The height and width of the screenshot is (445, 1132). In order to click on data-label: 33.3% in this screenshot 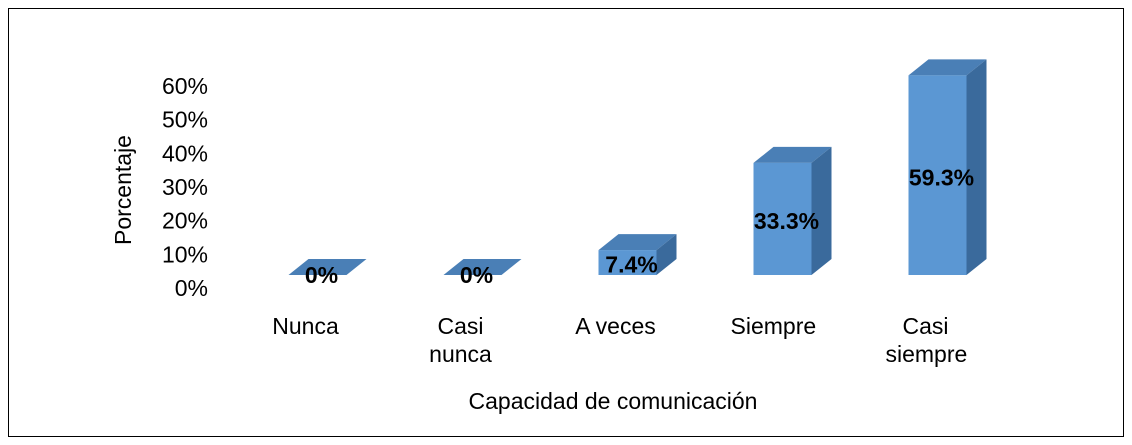, I will do `click(786, 221)`.